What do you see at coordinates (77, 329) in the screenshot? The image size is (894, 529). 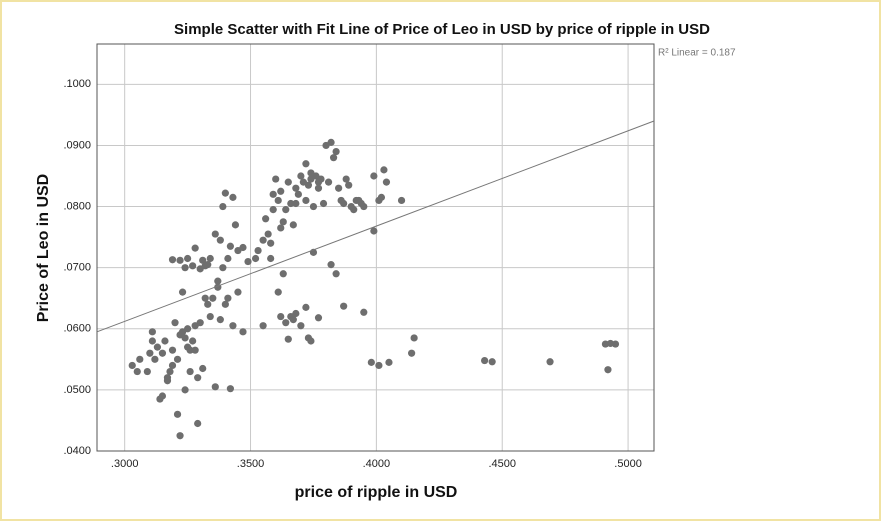 I see `y-tick-label: .0600` at bounding box center [77, 329].